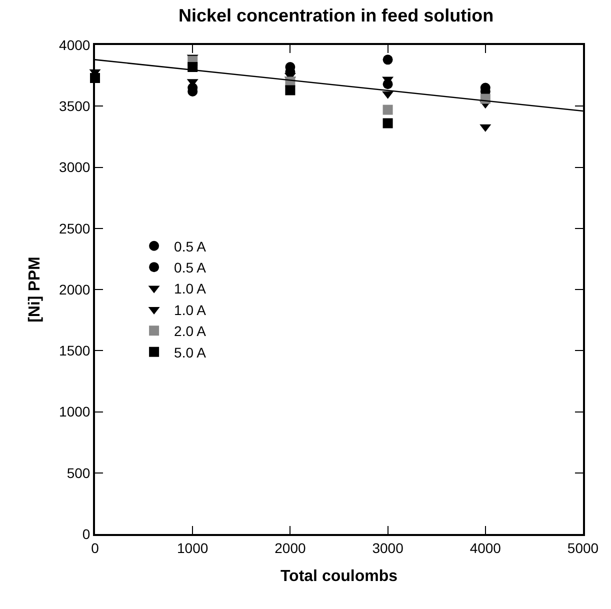 Image resolution: width=611 pixels, height=609 pixels. Describe the element at coordinates (74, 167) in the screenshot. I see `y-tick-label: 3000` at that location.